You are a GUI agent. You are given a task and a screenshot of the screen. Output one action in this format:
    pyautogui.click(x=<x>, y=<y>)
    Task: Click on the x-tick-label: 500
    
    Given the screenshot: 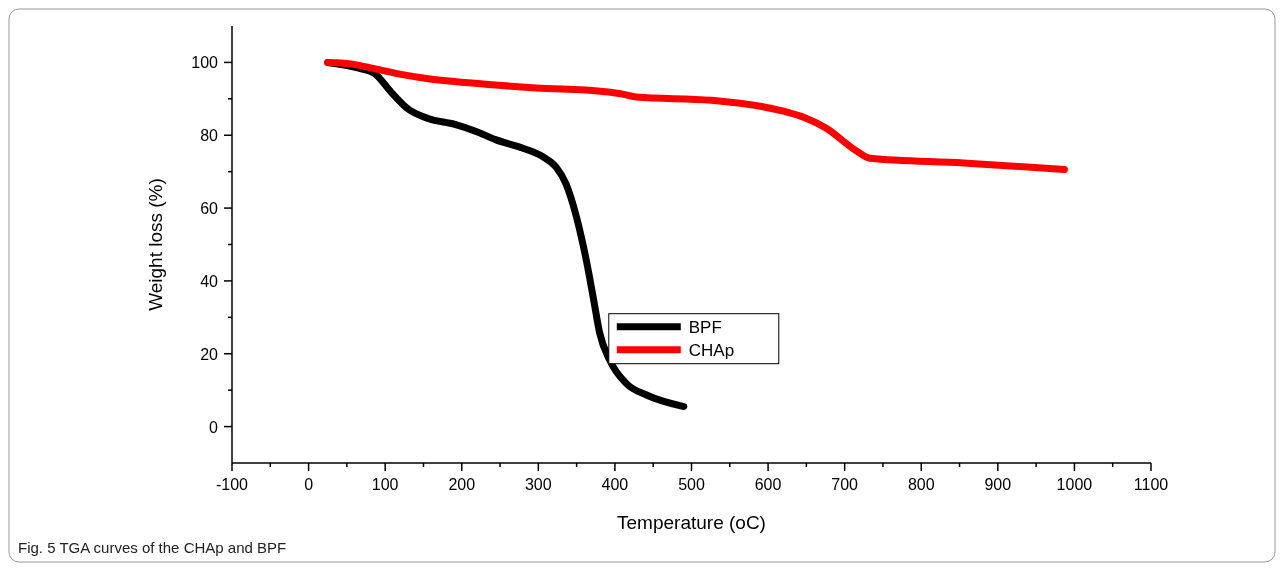 What is the action you would take?
    pyautogui.click(x=691, y=484)
    